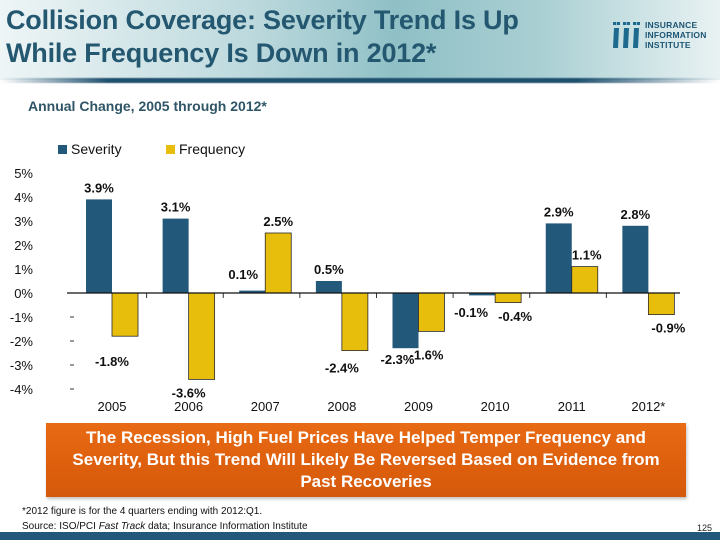 The height and width of the screenshot is (540, 720). Describe the element at coordinates (22, 389) in the screenshot. I see `y-tick-label: -4%` at that location.